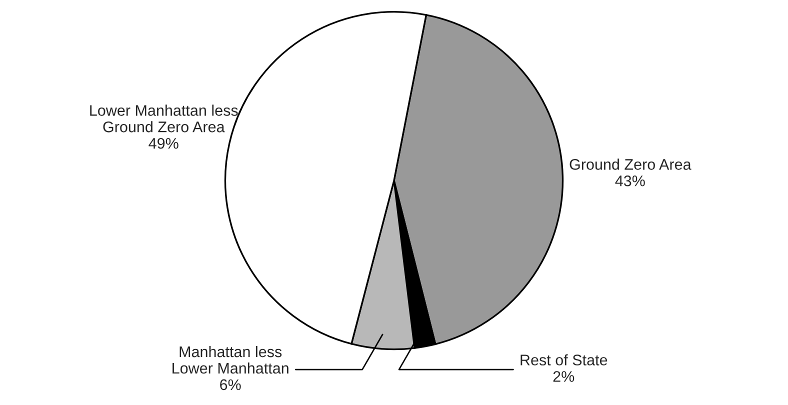  What do you see at coordinates (563, 376) in the screenshot?
I see `data-label: 2%` at bounding box center [563, 376].